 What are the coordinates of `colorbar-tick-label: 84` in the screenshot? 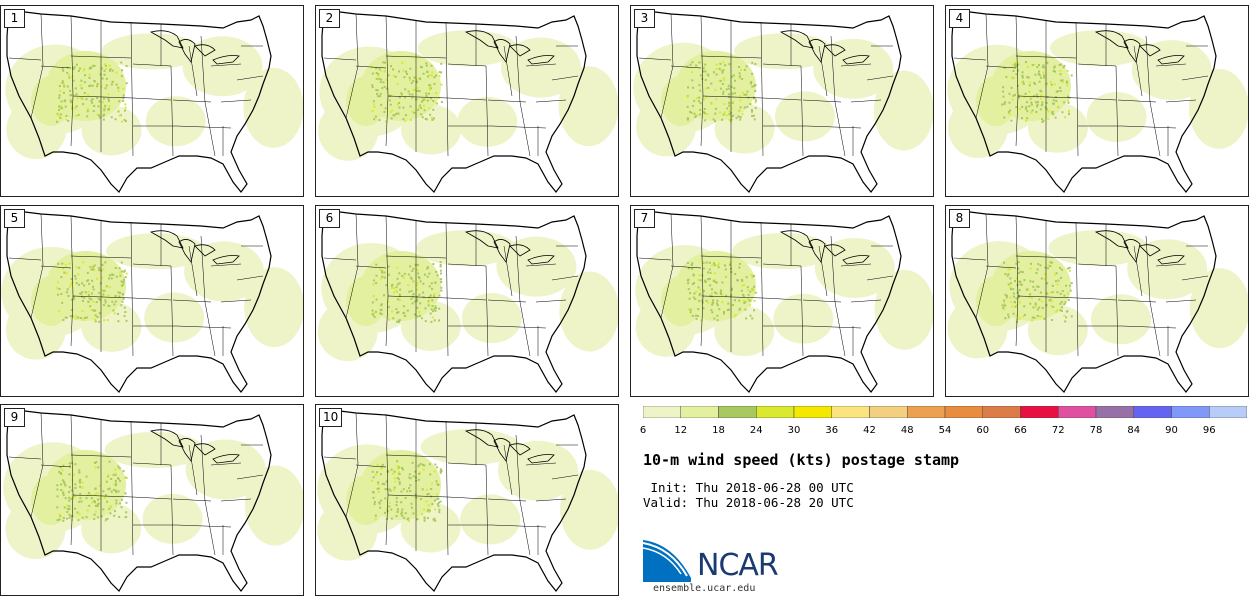 It's located at (1134, 430).